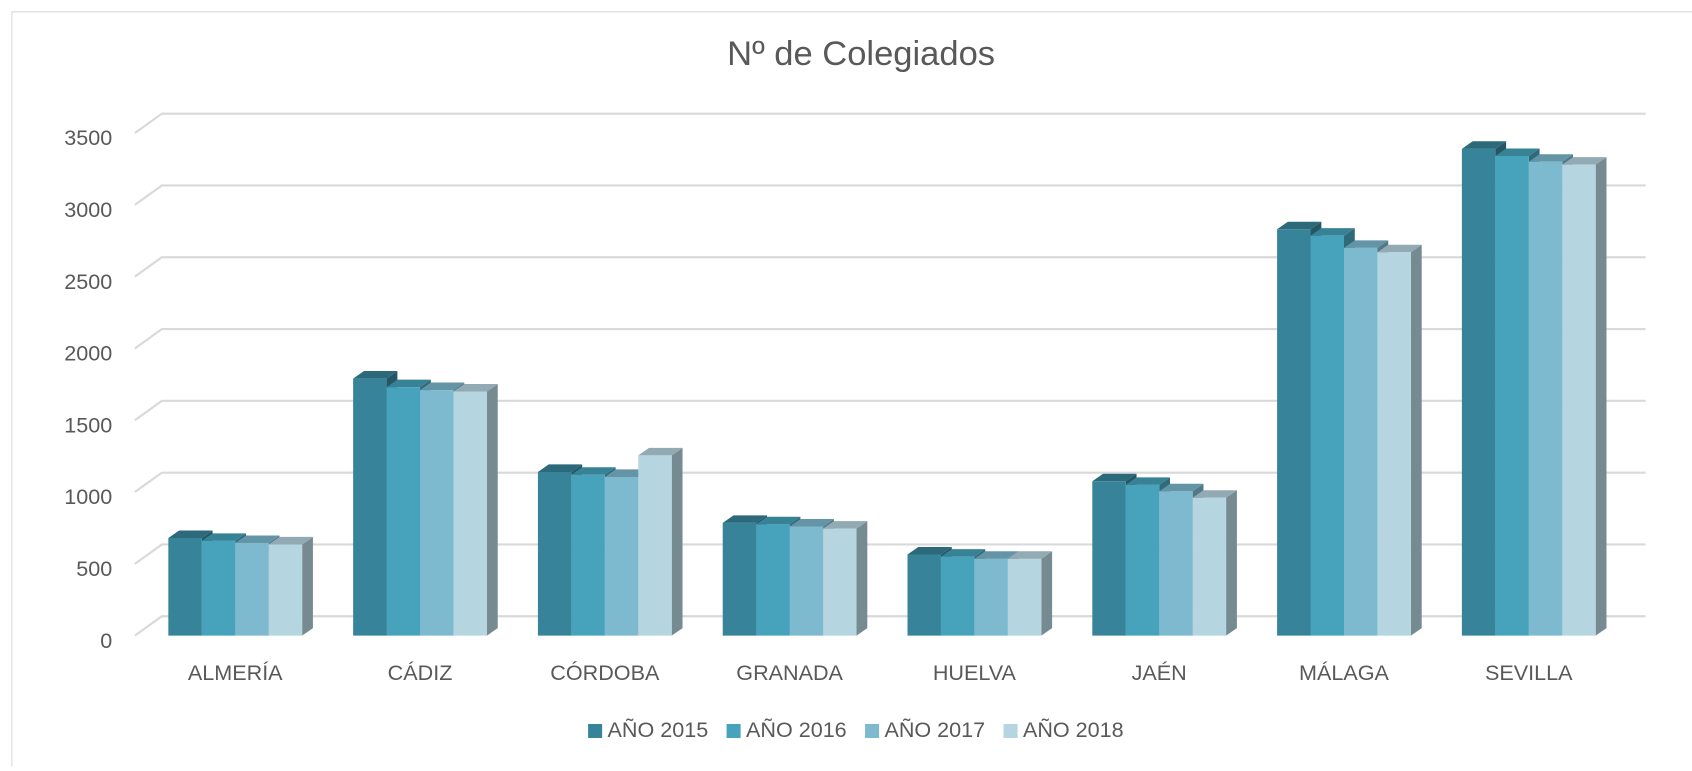 The image size is (1692, 771). I want to click on y-tick-label: 500, so click(94, 568).